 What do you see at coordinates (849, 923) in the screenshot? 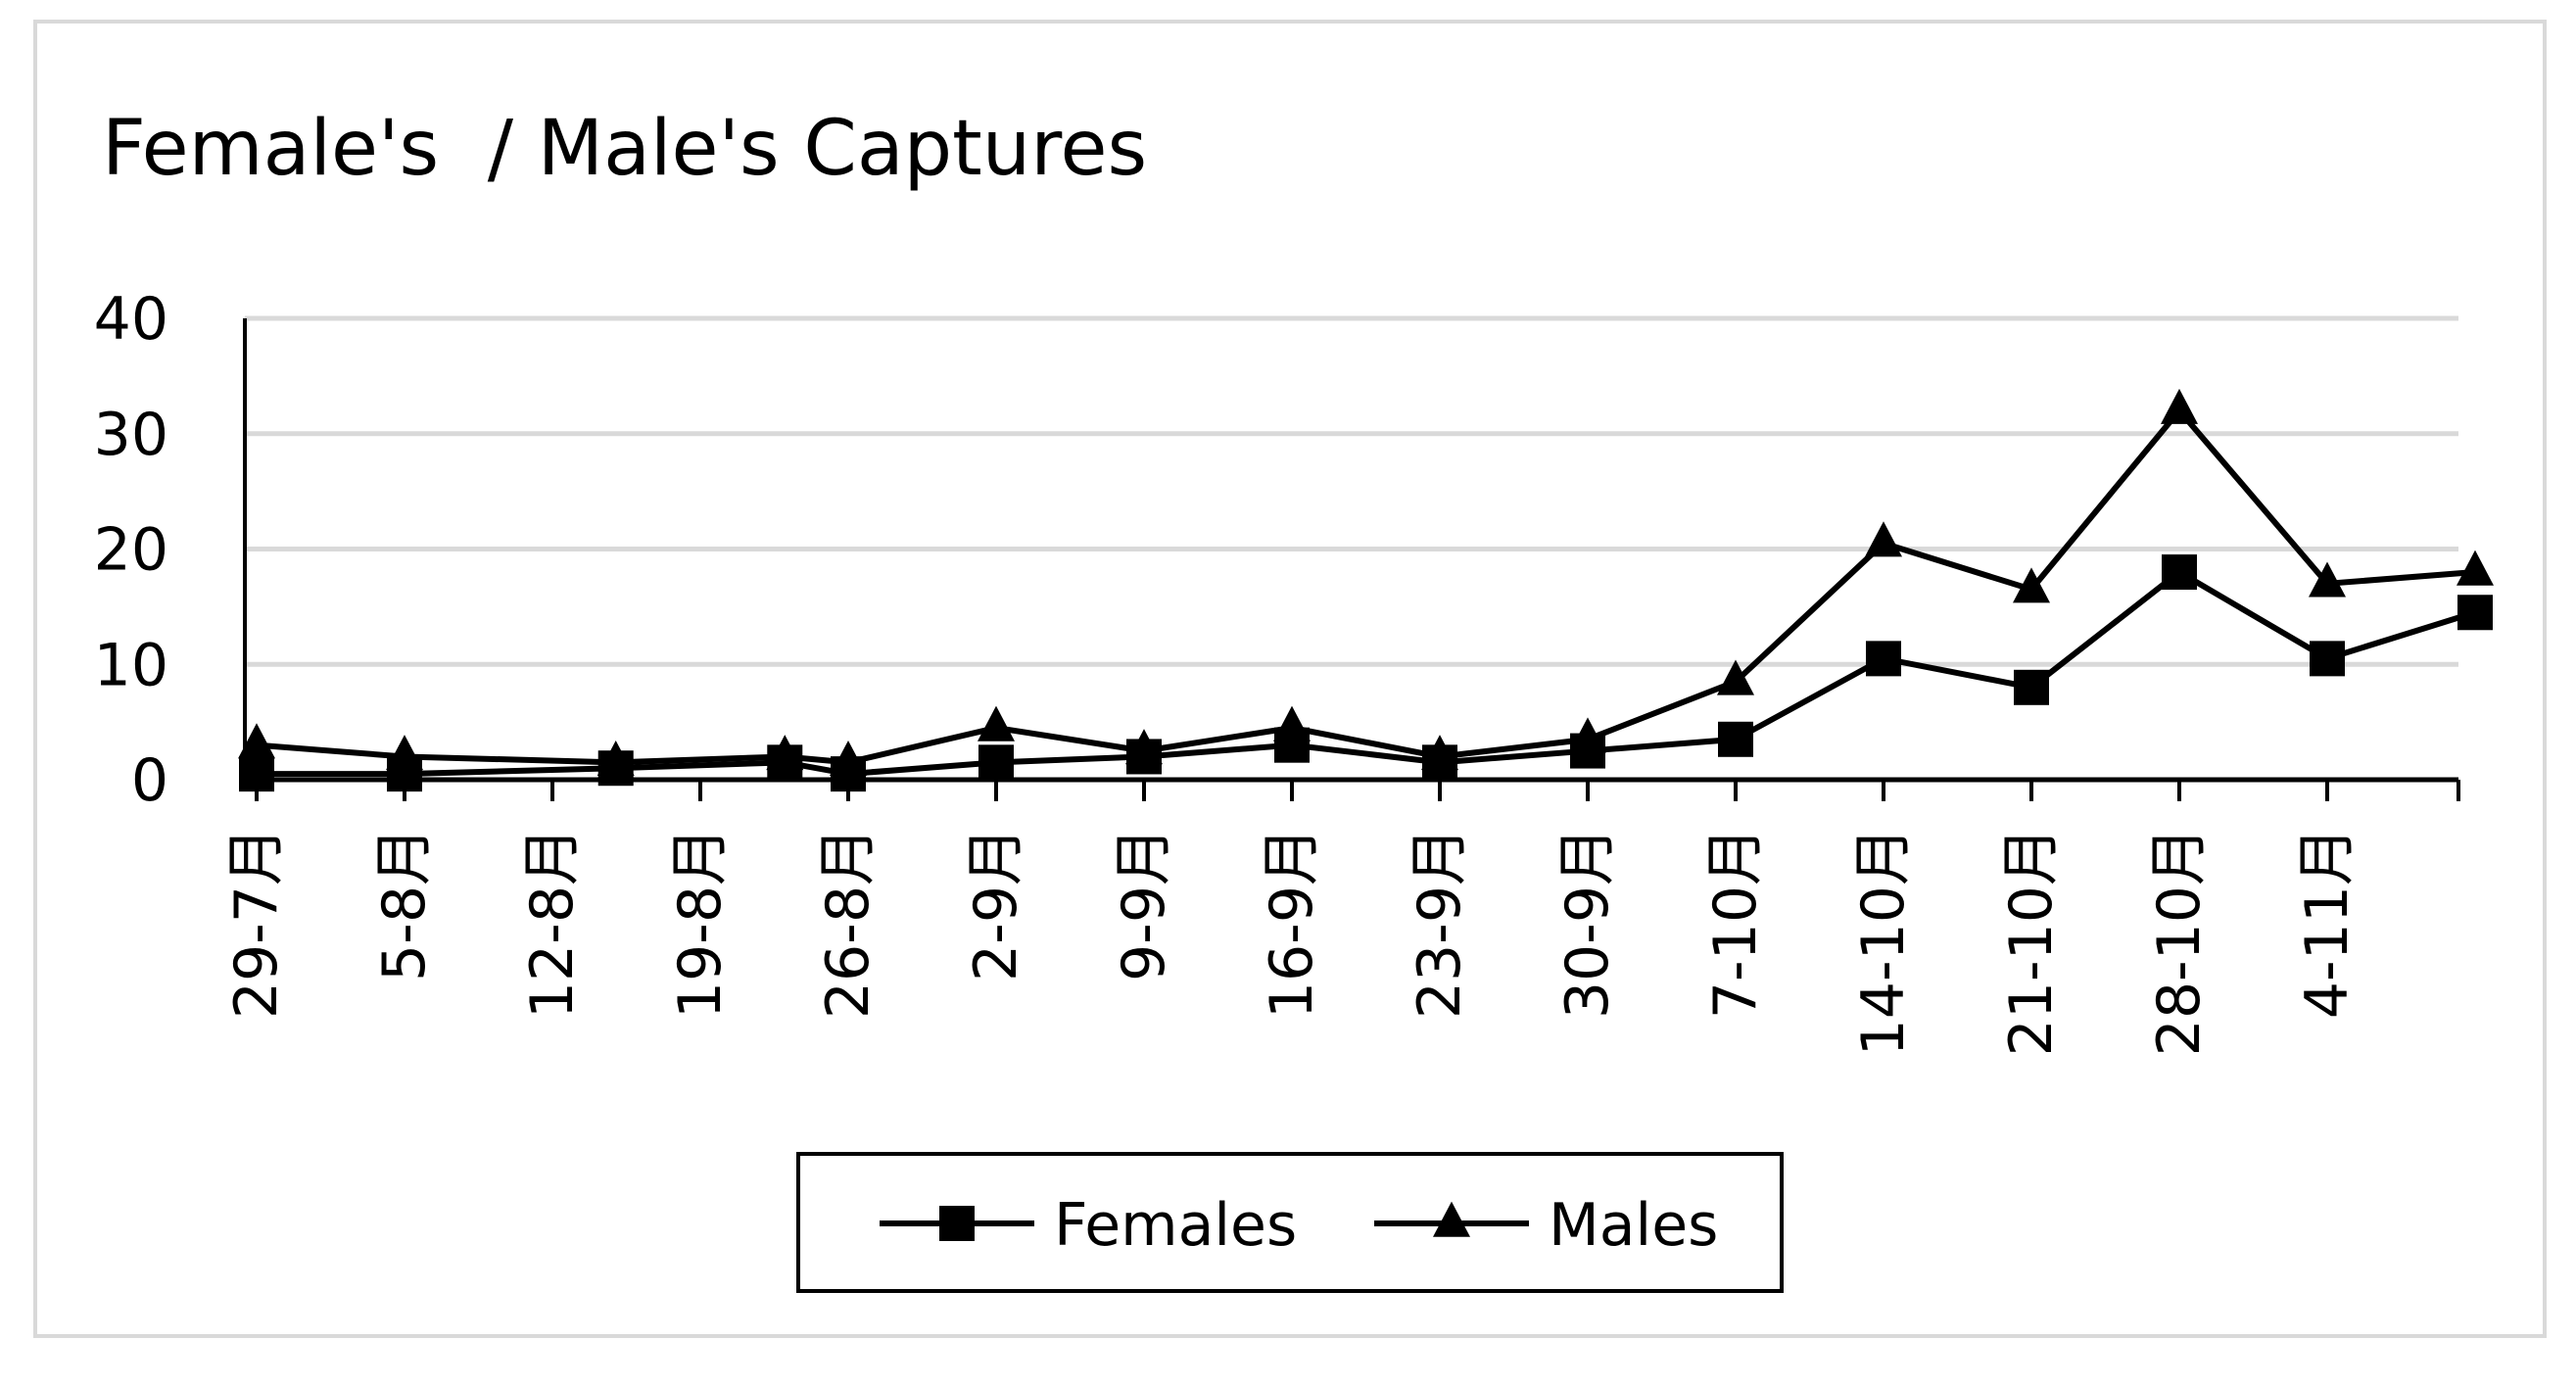
I see `x-tick-label: 26-8月` at bounding box center [849, 923].